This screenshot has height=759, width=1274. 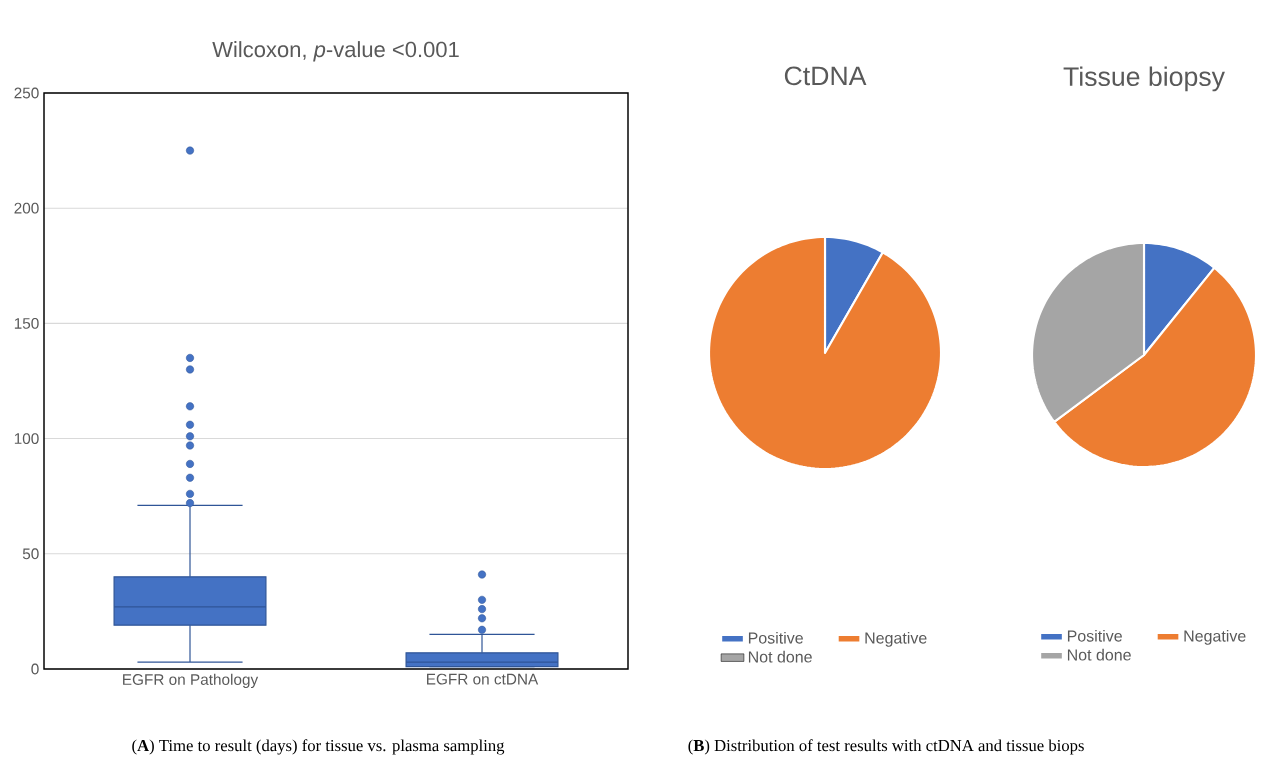 What do you see at coordinates (335, 51) in the screenshot?
I see `chart-title: Wilcoxon, p-value <0.001` at bounding box center [335, 51].